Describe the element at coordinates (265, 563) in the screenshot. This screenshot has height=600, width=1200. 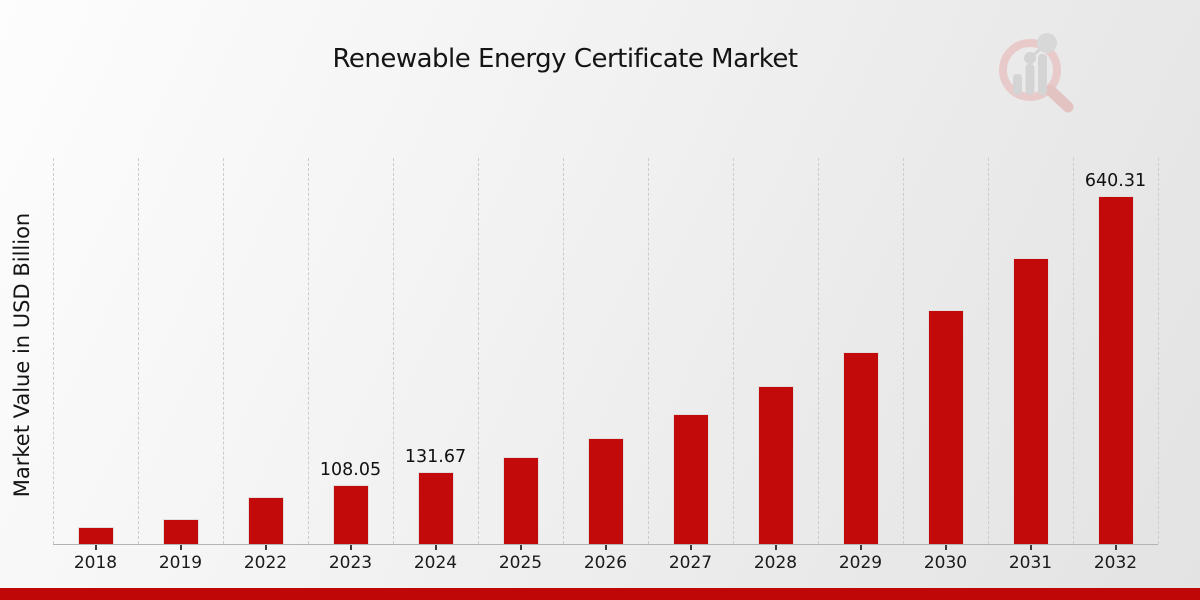
I see `x-tick-label-2022: 2022` at that location.